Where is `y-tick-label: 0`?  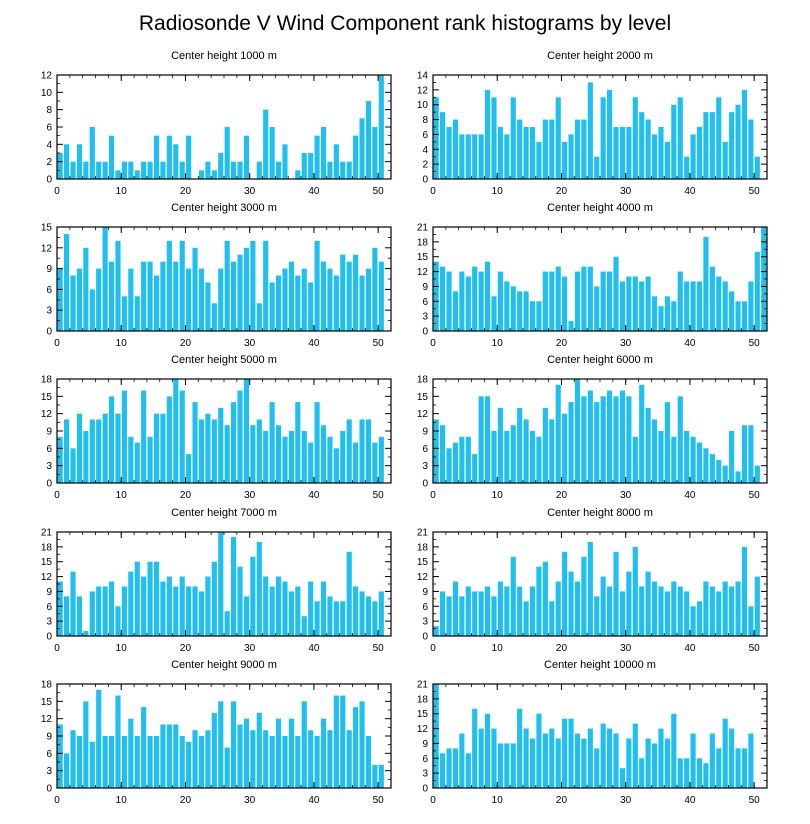 y-tick-label: 0 is located at coordinates (425, 789).